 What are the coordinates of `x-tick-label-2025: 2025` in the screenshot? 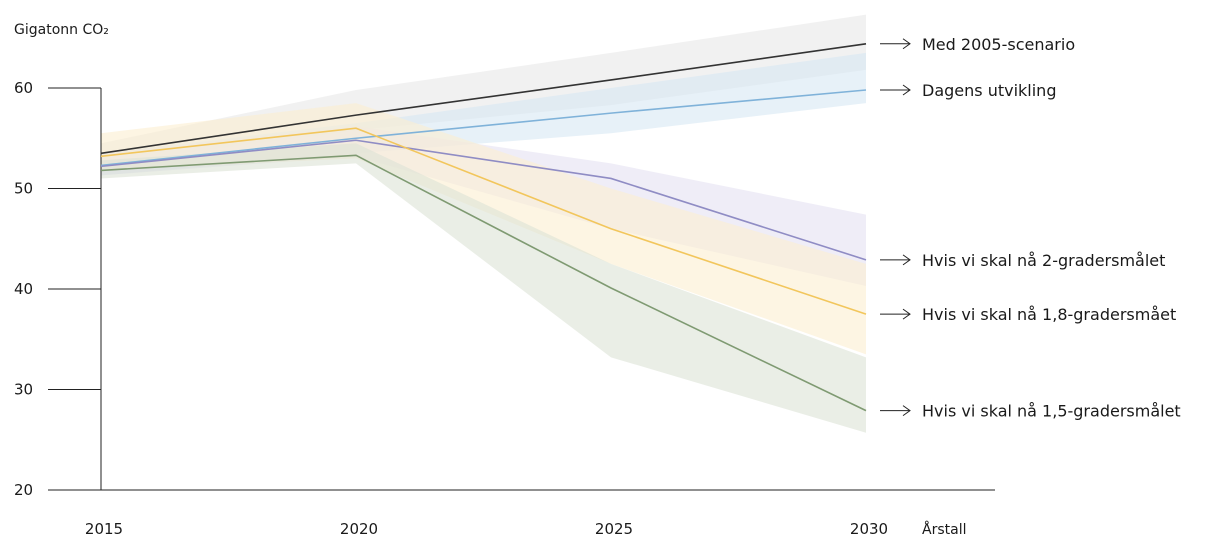 It's located at (614, 529).